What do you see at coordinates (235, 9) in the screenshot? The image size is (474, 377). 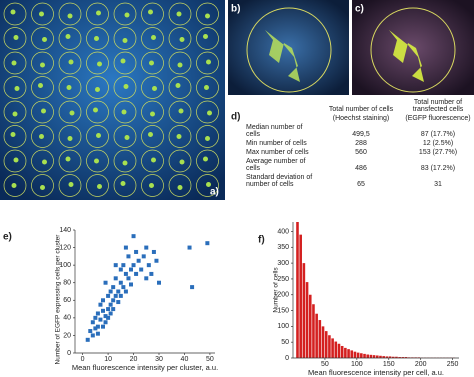 I see `panel-label: b)` at bounding box center [235, 9].